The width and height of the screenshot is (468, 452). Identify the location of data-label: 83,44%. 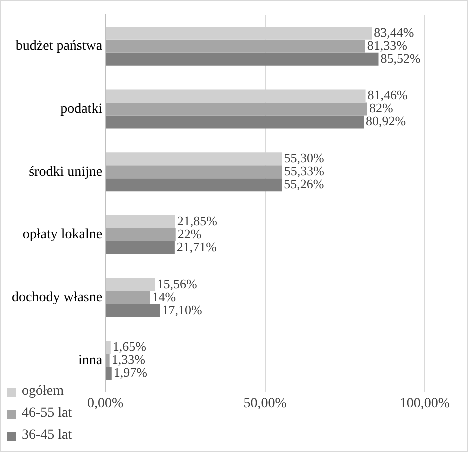
(394, 32).